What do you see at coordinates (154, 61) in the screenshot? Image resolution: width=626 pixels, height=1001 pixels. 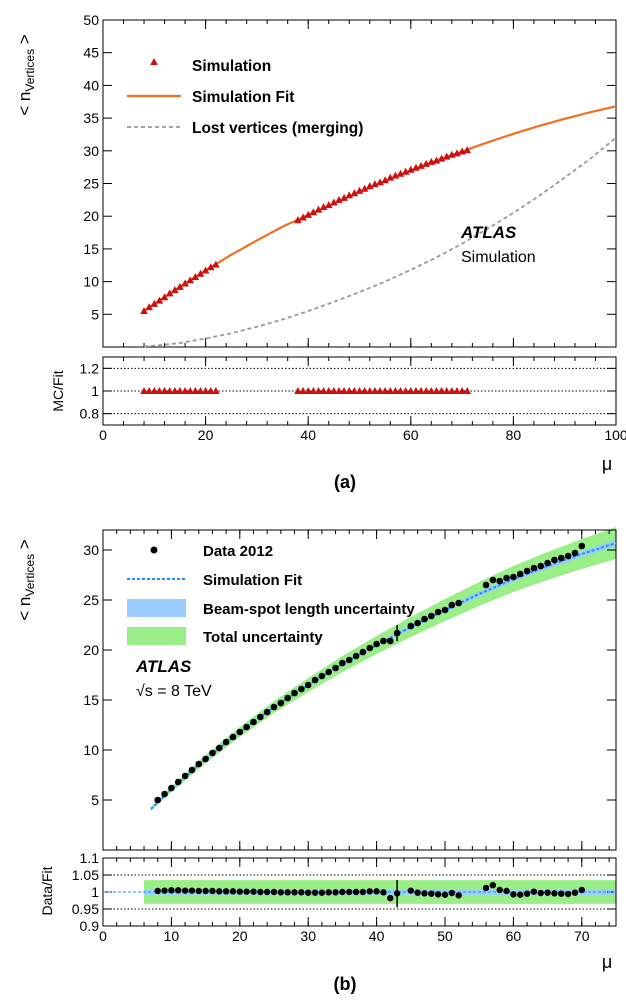 I see `a-legend-simulation-marker` at bounding box center [154, 61].